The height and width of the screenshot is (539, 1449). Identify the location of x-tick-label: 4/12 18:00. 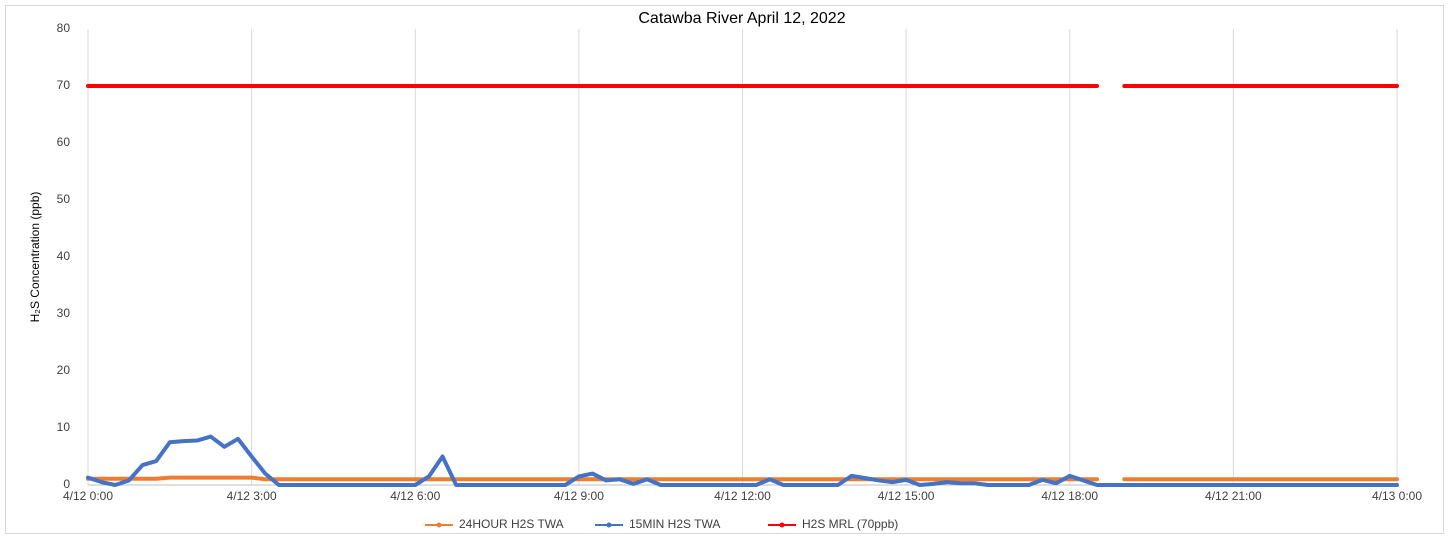
(1069, 496).